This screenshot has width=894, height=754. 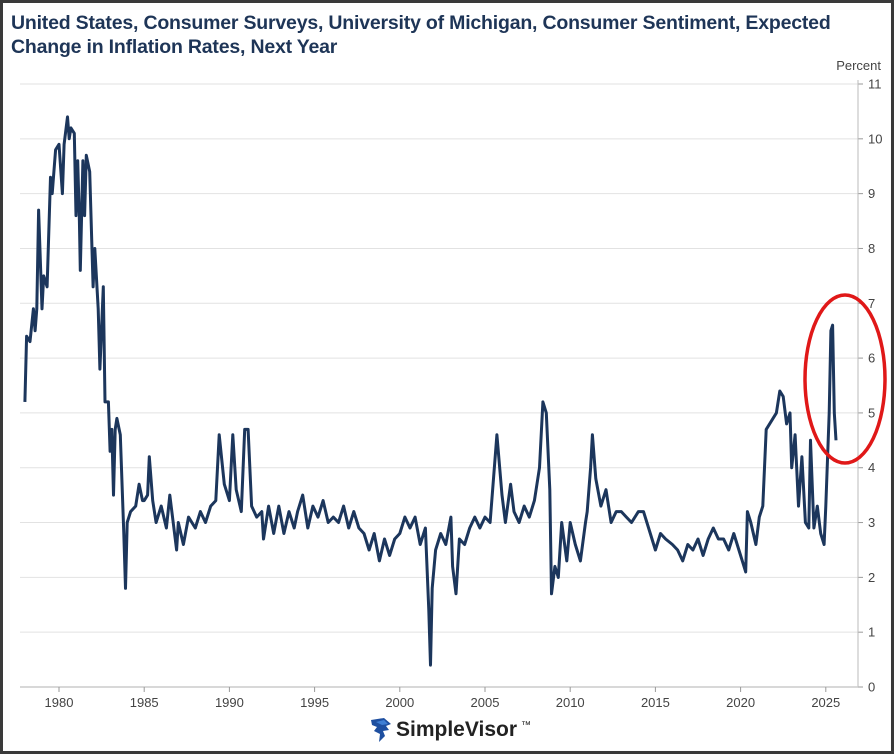 What do you see at coordinates (229, 702) in the screenshot?
I see `x-tick-label: 1990` at bounding box center [229, 702].